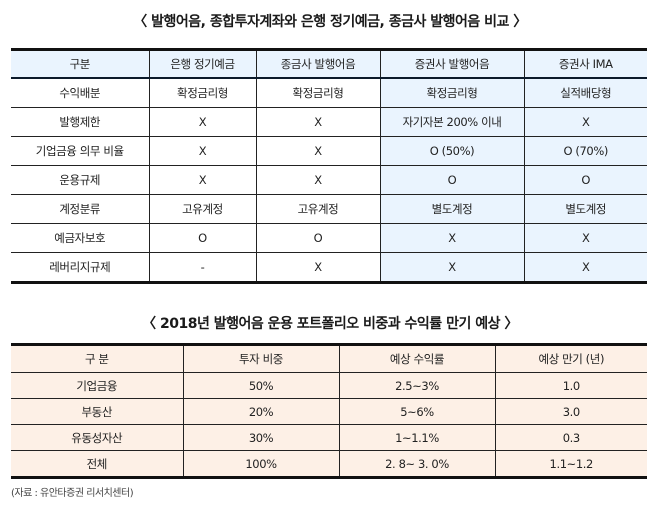  Describe the element at coordinates (72, 493) in the screenshot. I see `source-note: (자료 : 유안타증권 리서치센터)` at that location.